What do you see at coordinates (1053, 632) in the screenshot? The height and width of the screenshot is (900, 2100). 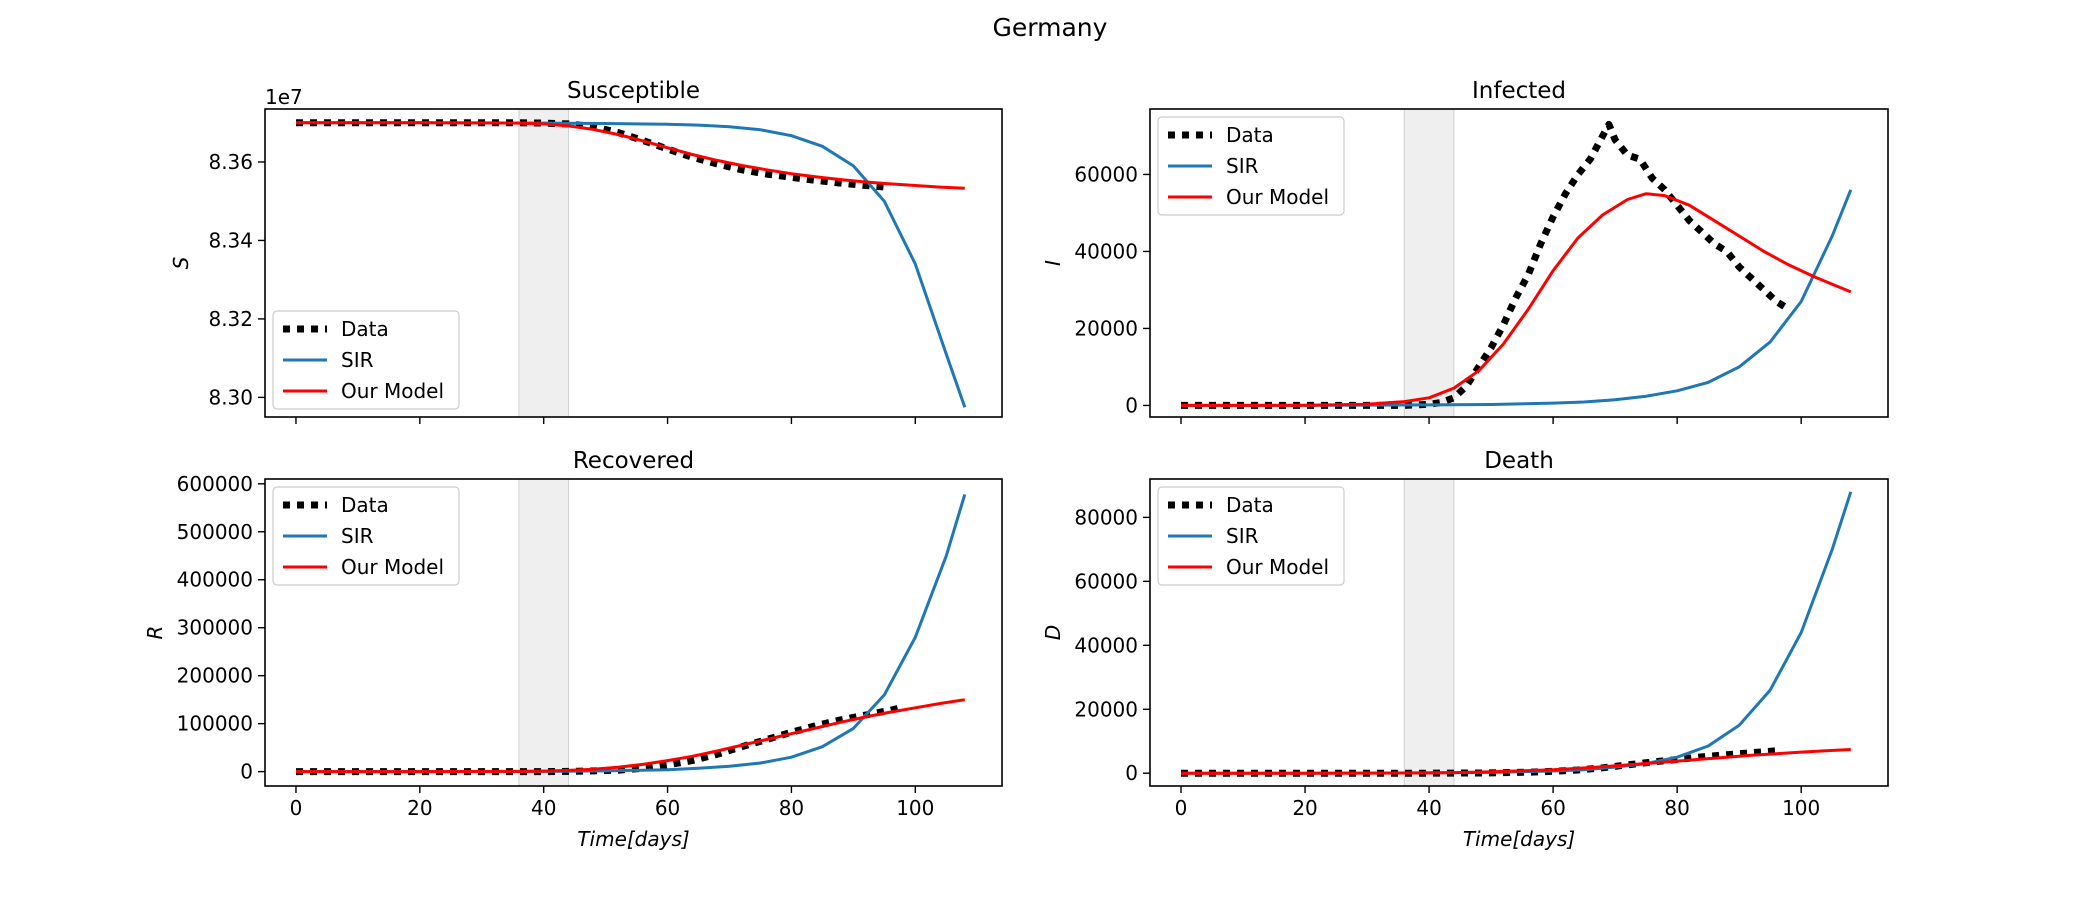 I see `y-axis-label: D` at bounding box center [1053, 632].